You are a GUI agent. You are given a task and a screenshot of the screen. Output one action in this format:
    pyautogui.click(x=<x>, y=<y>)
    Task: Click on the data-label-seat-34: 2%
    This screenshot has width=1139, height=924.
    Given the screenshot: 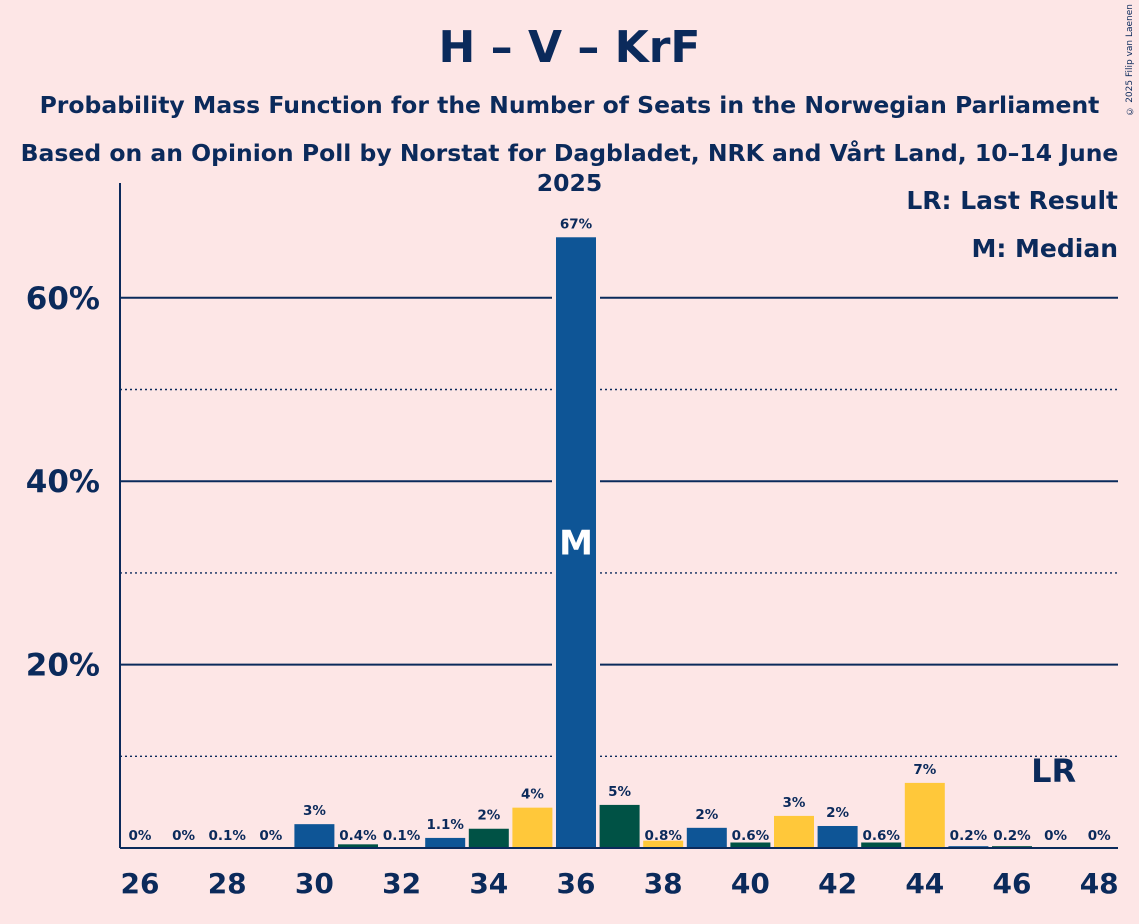 What is the action you would take?
    pyautogui.click(x=488, y=816)
    